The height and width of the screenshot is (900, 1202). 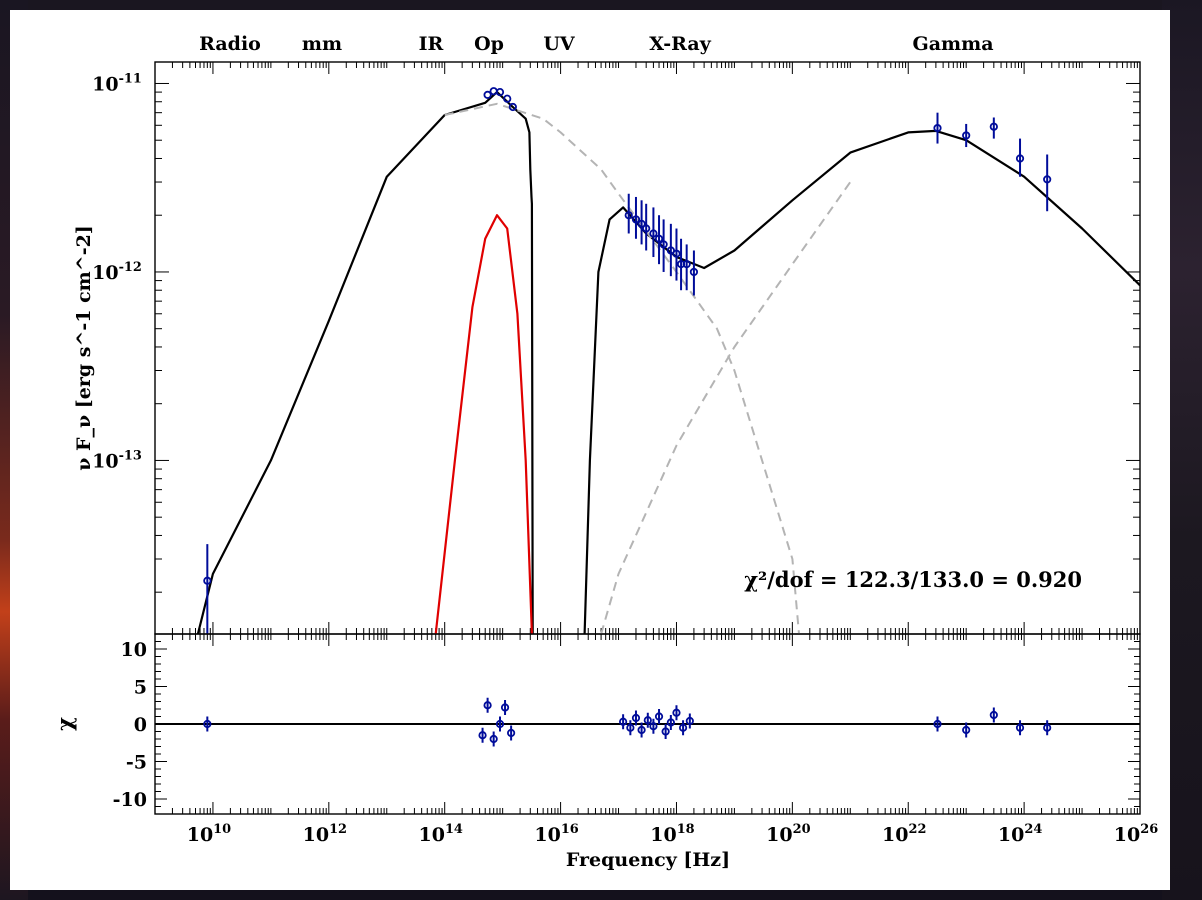 What do you see at coordinates (489, 44) in the screenshot?
I see `band-label: Op` at bounding box center [489, 44].